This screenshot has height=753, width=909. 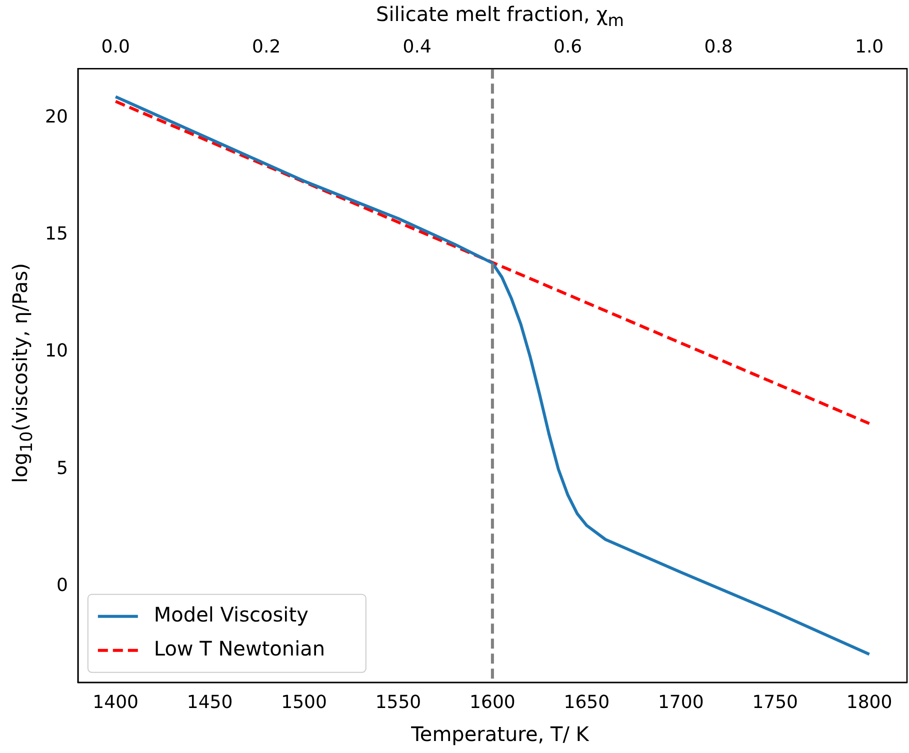 What do you see at coordinates (718, 47) in the screenshot?
I see `x2-tick-label: 0.8` at bounding box center [718, 47].